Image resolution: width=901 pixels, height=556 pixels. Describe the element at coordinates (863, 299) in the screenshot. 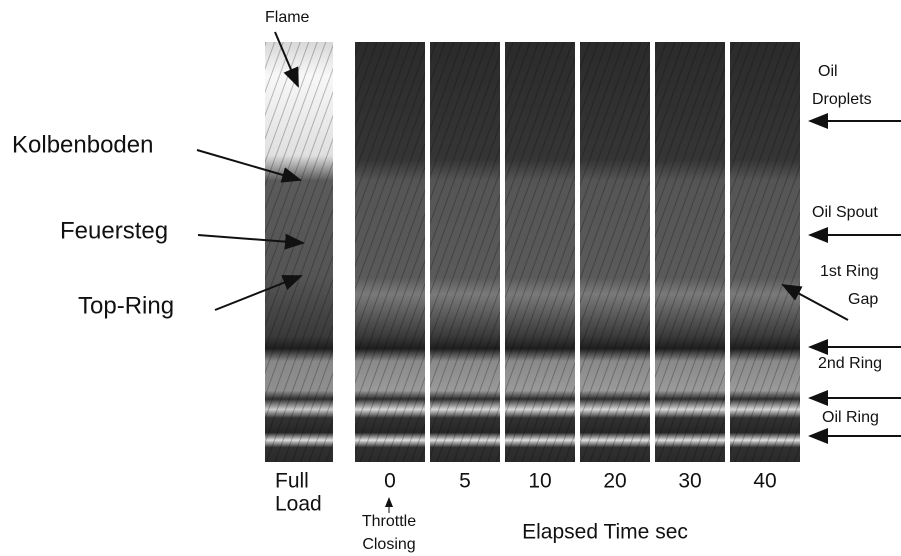

I see `right-label: Gap` at that location.